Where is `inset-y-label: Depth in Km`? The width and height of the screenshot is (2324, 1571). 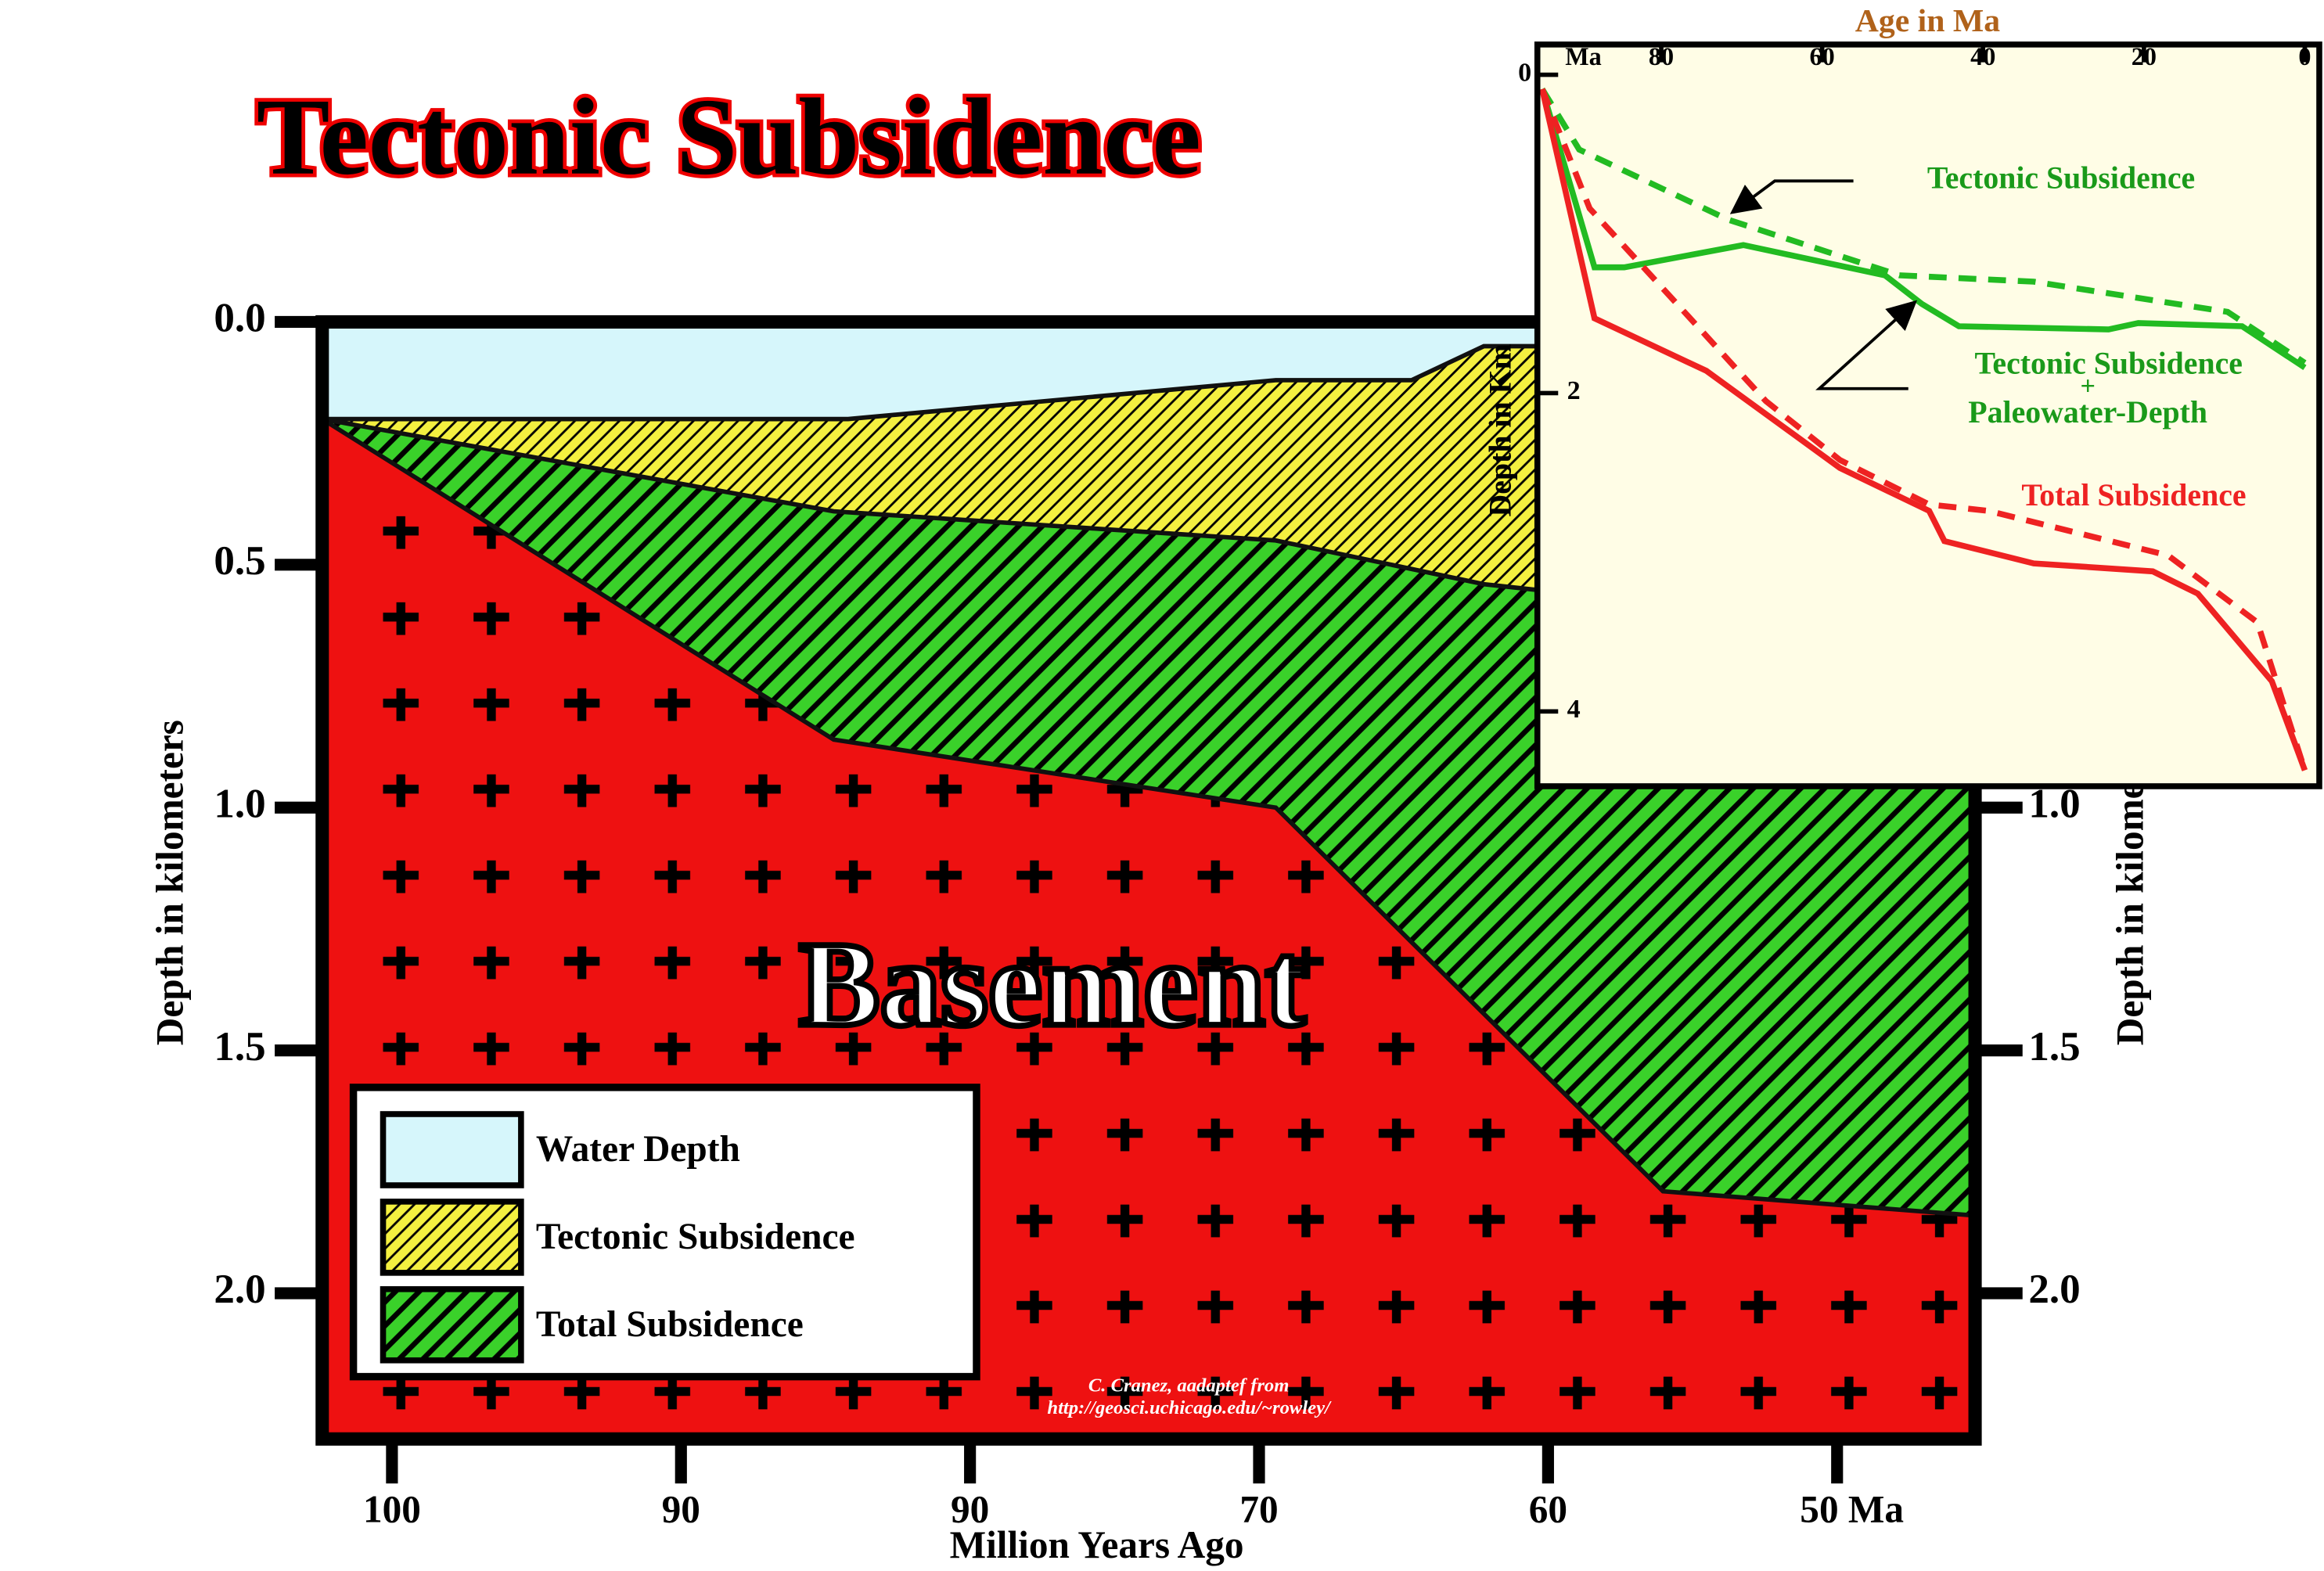
inset-y-label: Depth in Km is located at coordinates (1500, 429).